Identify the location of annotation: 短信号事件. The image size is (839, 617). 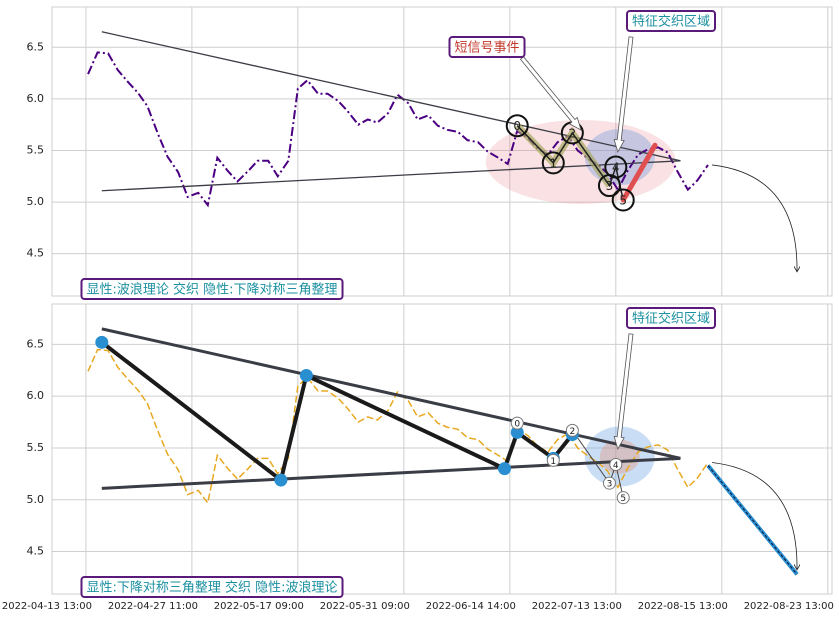
(487, 47).